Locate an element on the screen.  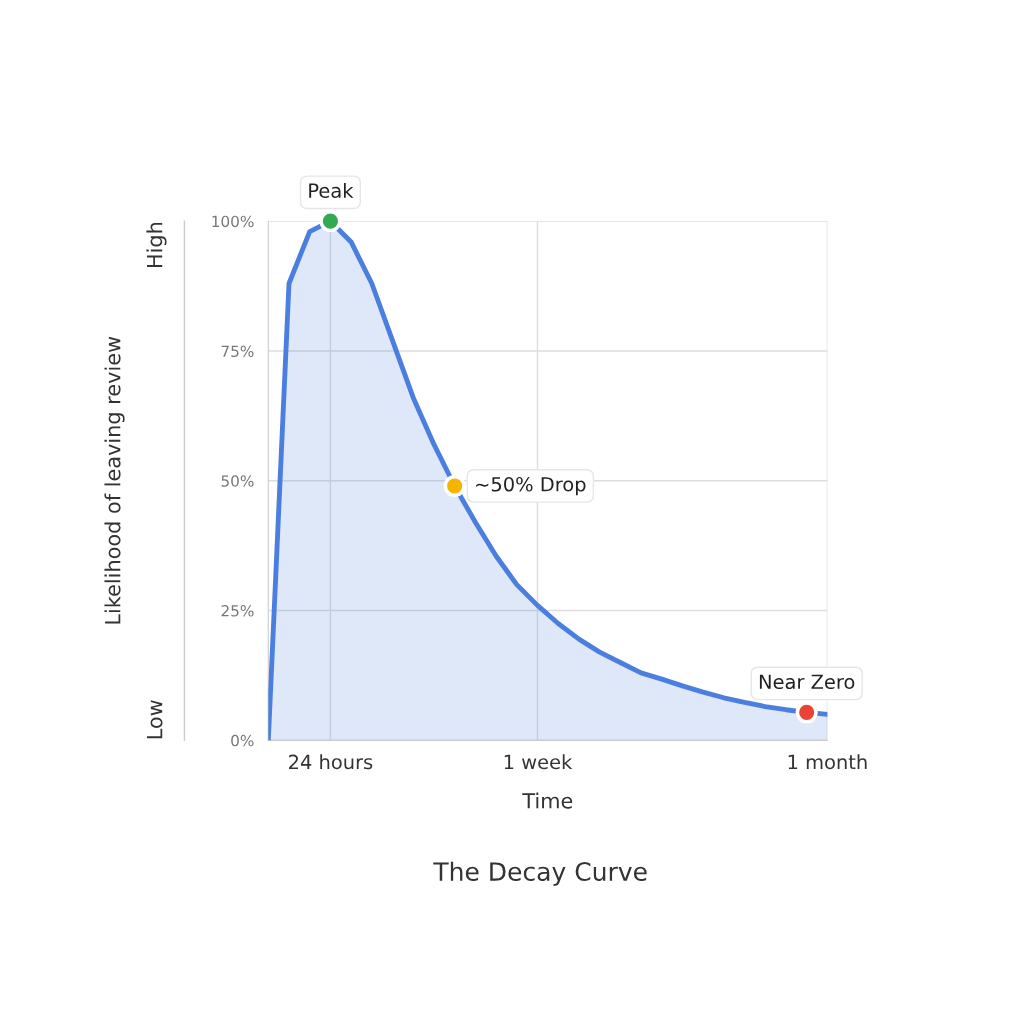
x-tick-label: 24 hours is located at coordinates (331, 762).